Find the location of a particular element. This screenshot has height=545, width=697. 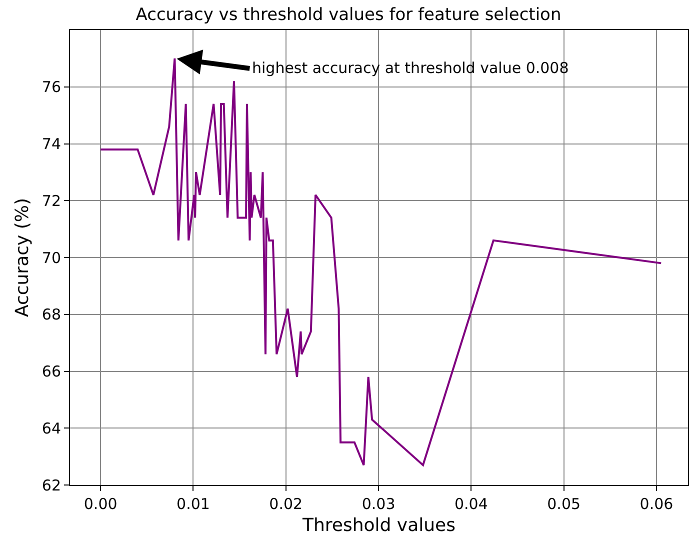

x-tick-label: 0.02 is located at coordinates (286, 504).